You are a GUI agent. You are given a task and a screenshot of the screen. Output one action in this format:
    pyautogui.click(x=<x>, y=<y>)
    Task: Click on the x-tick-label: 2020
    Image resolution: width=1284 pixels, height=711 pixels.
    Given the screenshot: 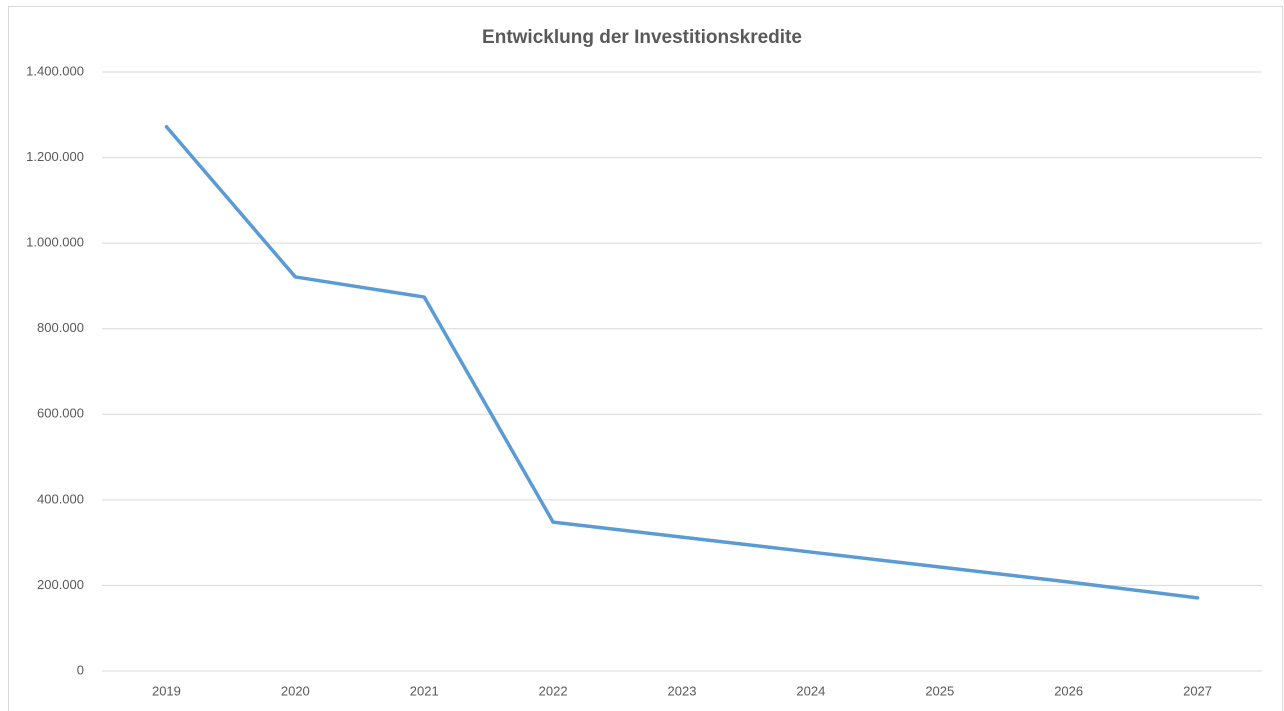 What is the action you would take?
    pyautogui.click(x=295, y=690)
    